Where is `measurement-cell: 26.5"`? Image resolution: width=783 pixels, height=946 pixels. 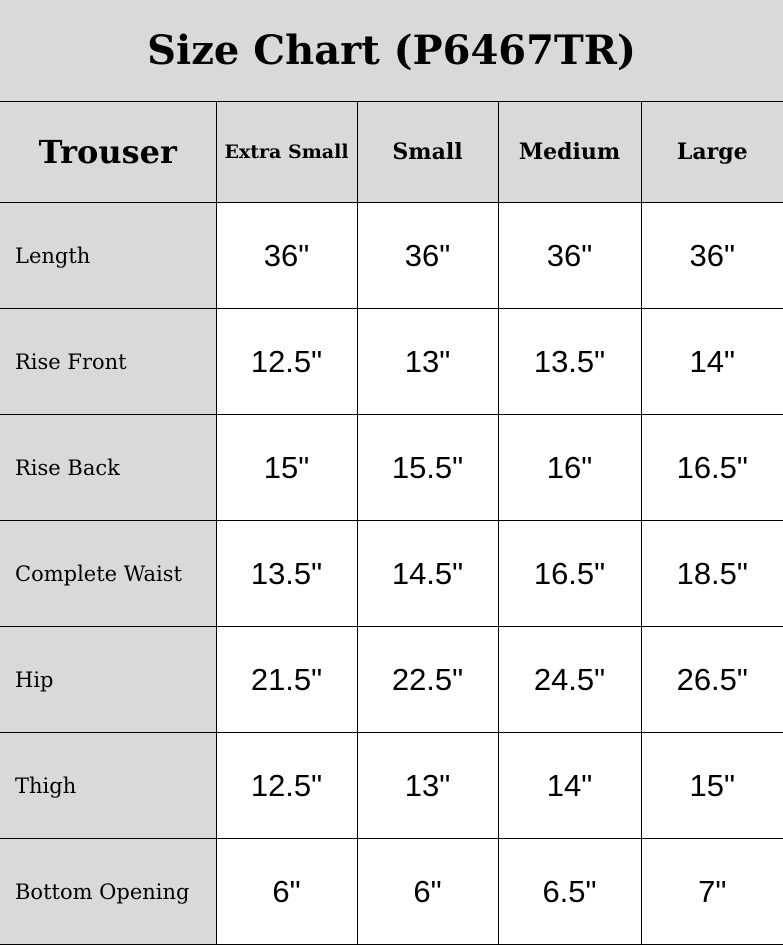 measurement-cell: 26.5" is located at coordinates (711, 679).